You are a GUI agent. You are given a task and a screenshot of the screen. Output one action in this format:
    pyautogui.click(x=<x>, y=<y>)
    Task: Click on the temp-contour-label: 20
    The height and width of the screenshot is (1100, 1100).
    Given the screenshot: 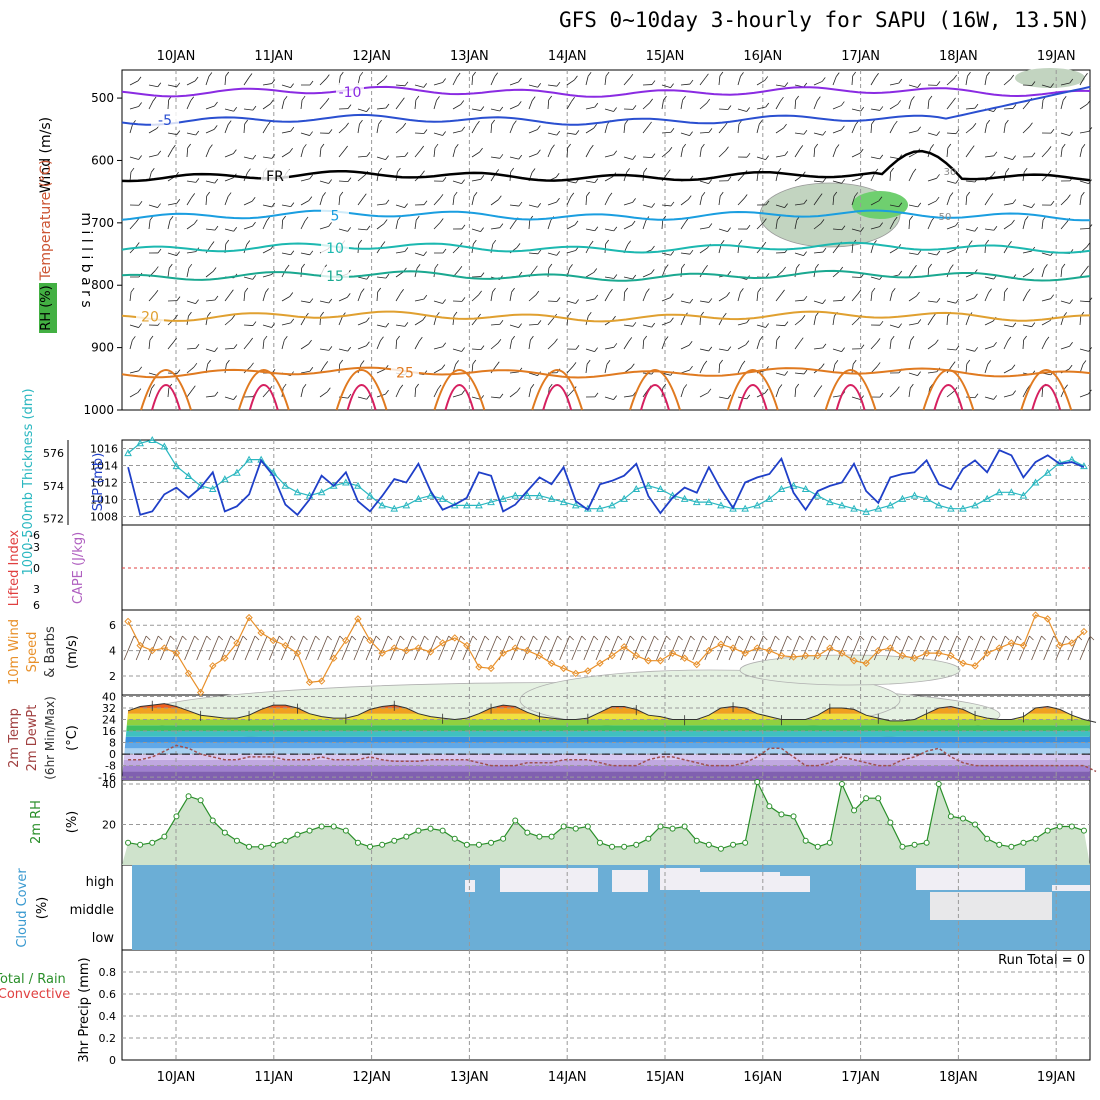 What is the action you would take?
    pyautogui.click(x=150, y=317)
    